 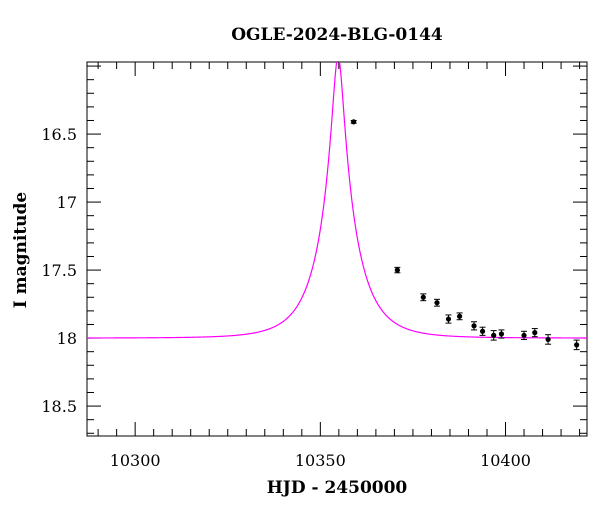 I want to click on x-axis-title: HJD - 2450000, so click(x=337, y=488).